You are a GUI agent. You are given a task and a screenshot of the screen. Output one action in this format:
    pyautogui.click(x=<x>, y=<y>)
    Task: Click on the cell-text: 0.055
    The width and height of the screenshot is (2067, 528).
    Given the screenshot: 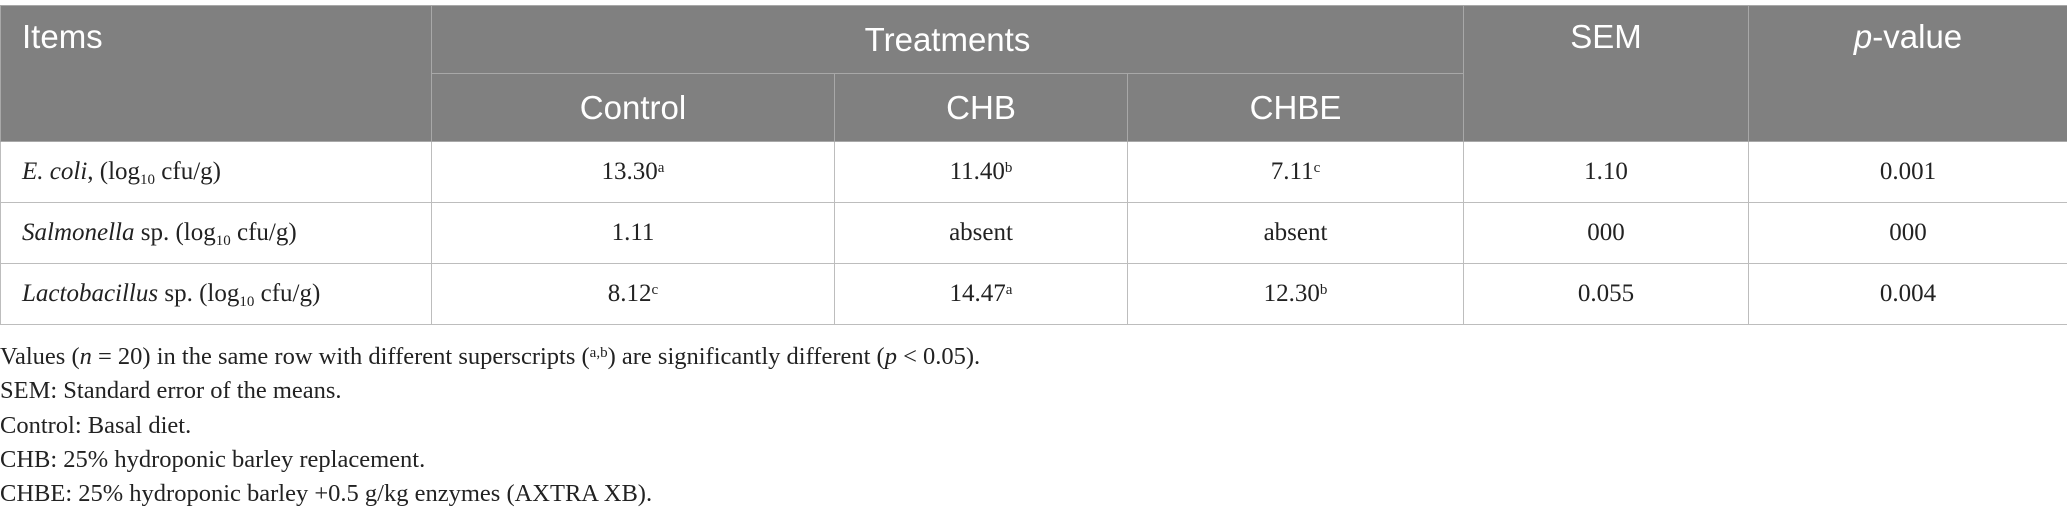 What is the action you would take?
    pyautogui.click(x=1606, y=293)
    